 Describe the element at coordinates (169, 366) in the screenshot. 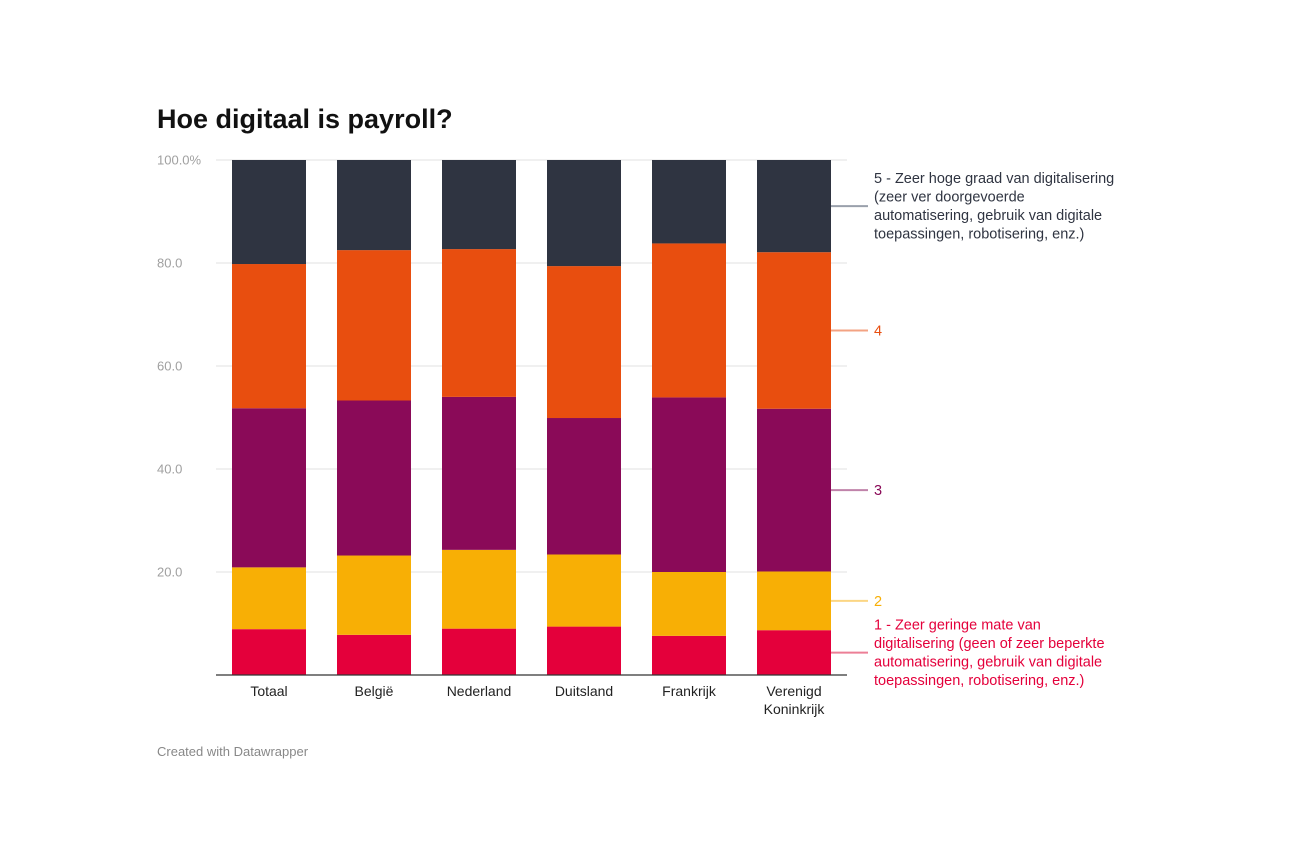

I see `y-tick-label: 60.0` at that location.